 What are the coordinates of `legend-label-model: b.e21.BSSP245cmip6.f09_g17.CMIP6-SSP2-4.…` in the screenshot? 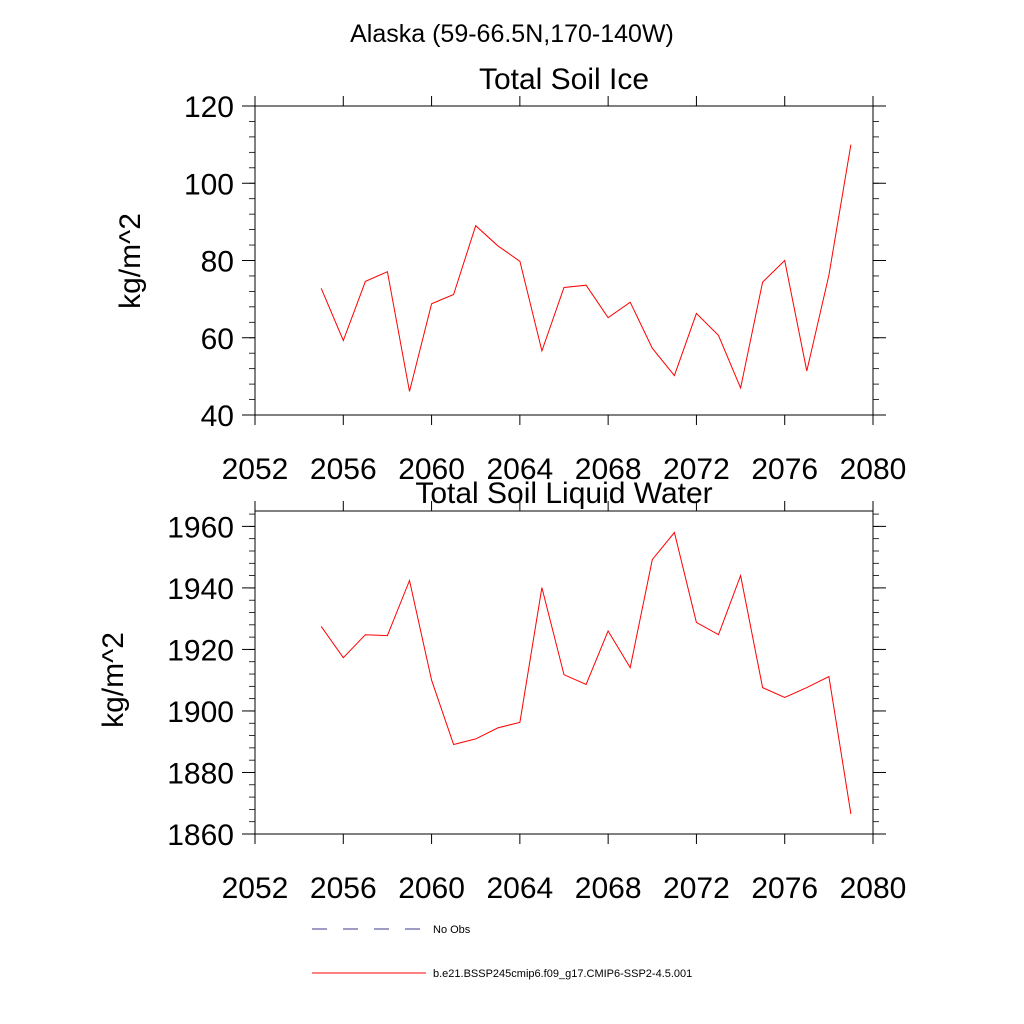 It's located at (562, 974).